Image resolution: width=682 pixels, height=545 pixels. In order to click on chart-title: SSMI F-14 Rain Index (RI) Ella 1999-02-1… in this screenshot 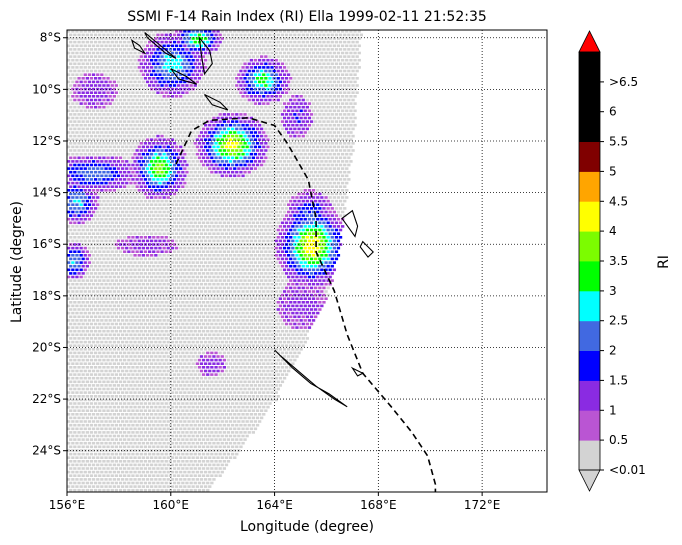, I will do `click(307, 17)`.